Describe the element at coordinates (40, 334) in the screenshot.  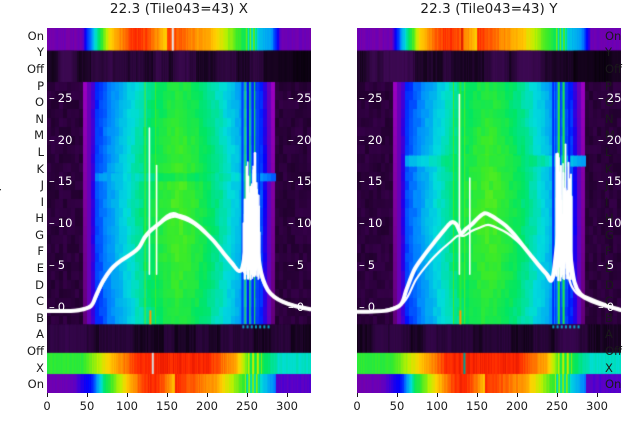
I see `category-tick-left-a-18: A` at that location.